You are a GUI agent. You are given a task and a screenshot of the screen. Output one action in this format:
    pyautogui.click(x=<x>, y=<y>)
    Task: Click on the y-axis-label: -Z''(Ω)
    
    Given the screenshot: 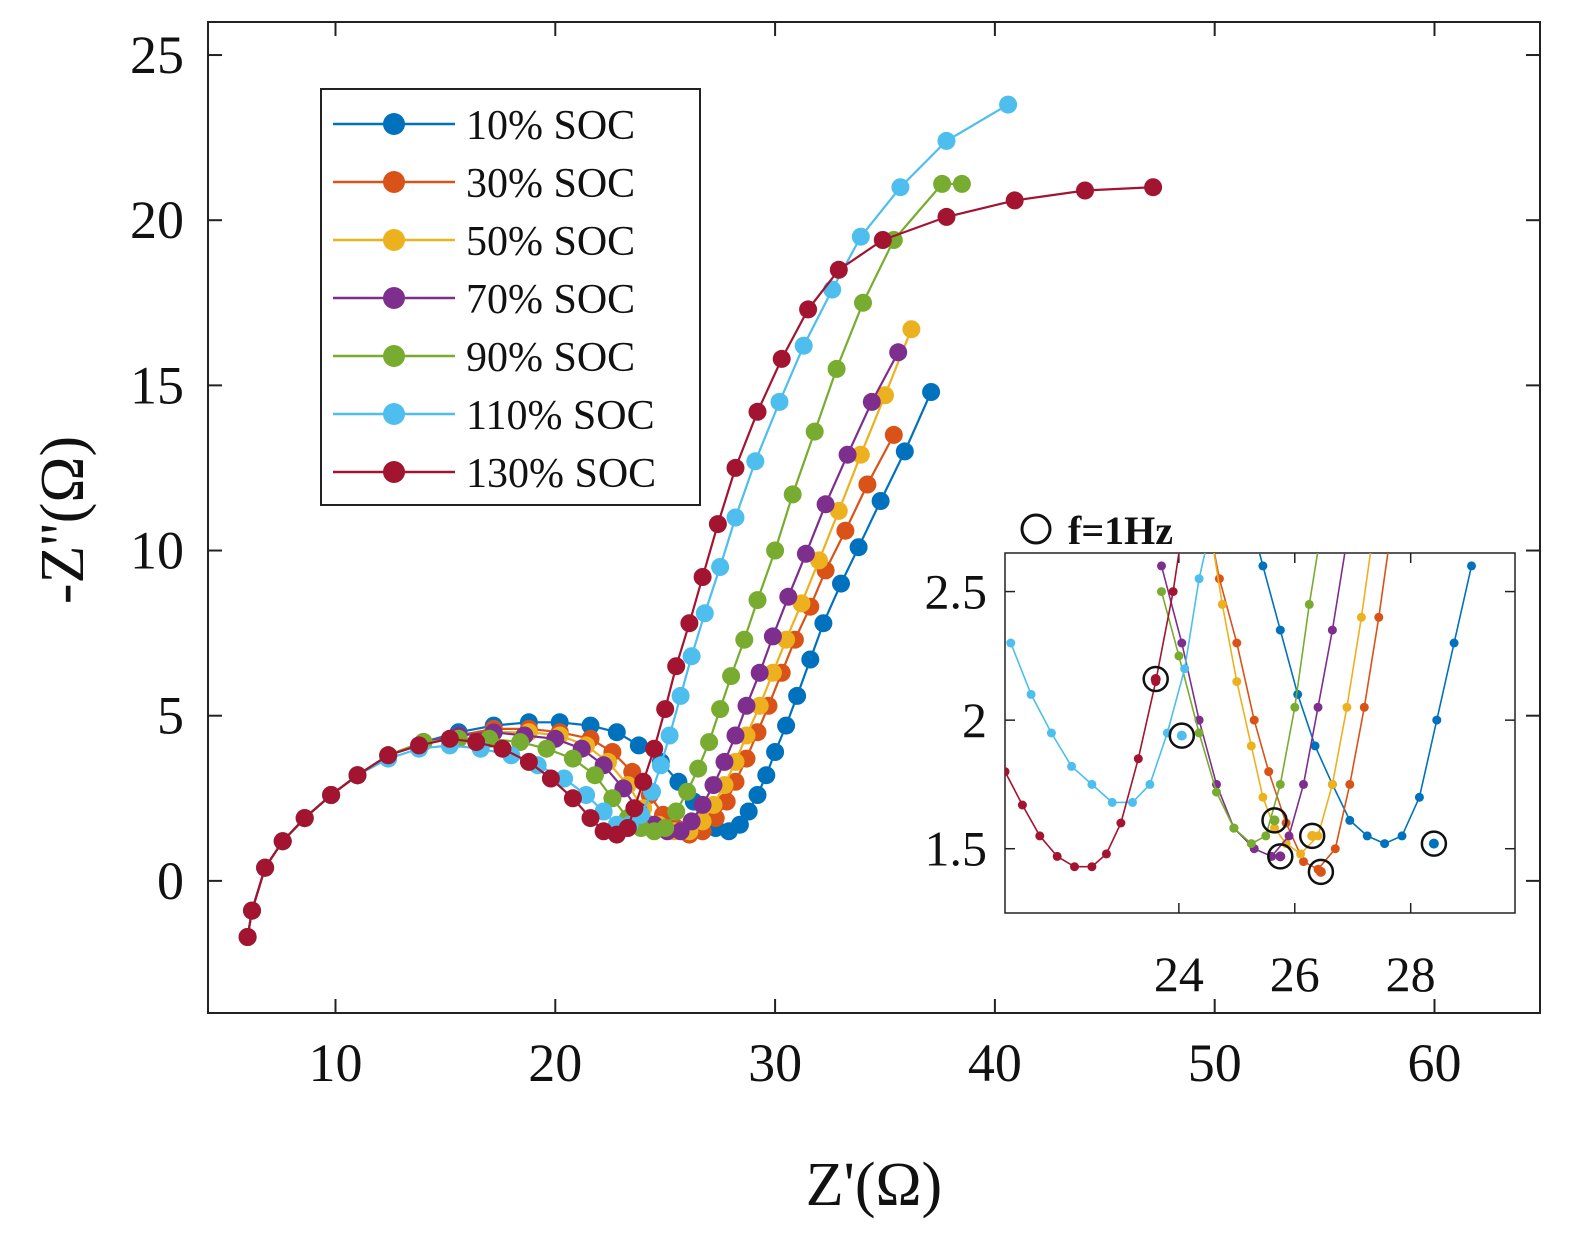 What is the action you would take?
    pyautogui.click(x=63, y=520)
    